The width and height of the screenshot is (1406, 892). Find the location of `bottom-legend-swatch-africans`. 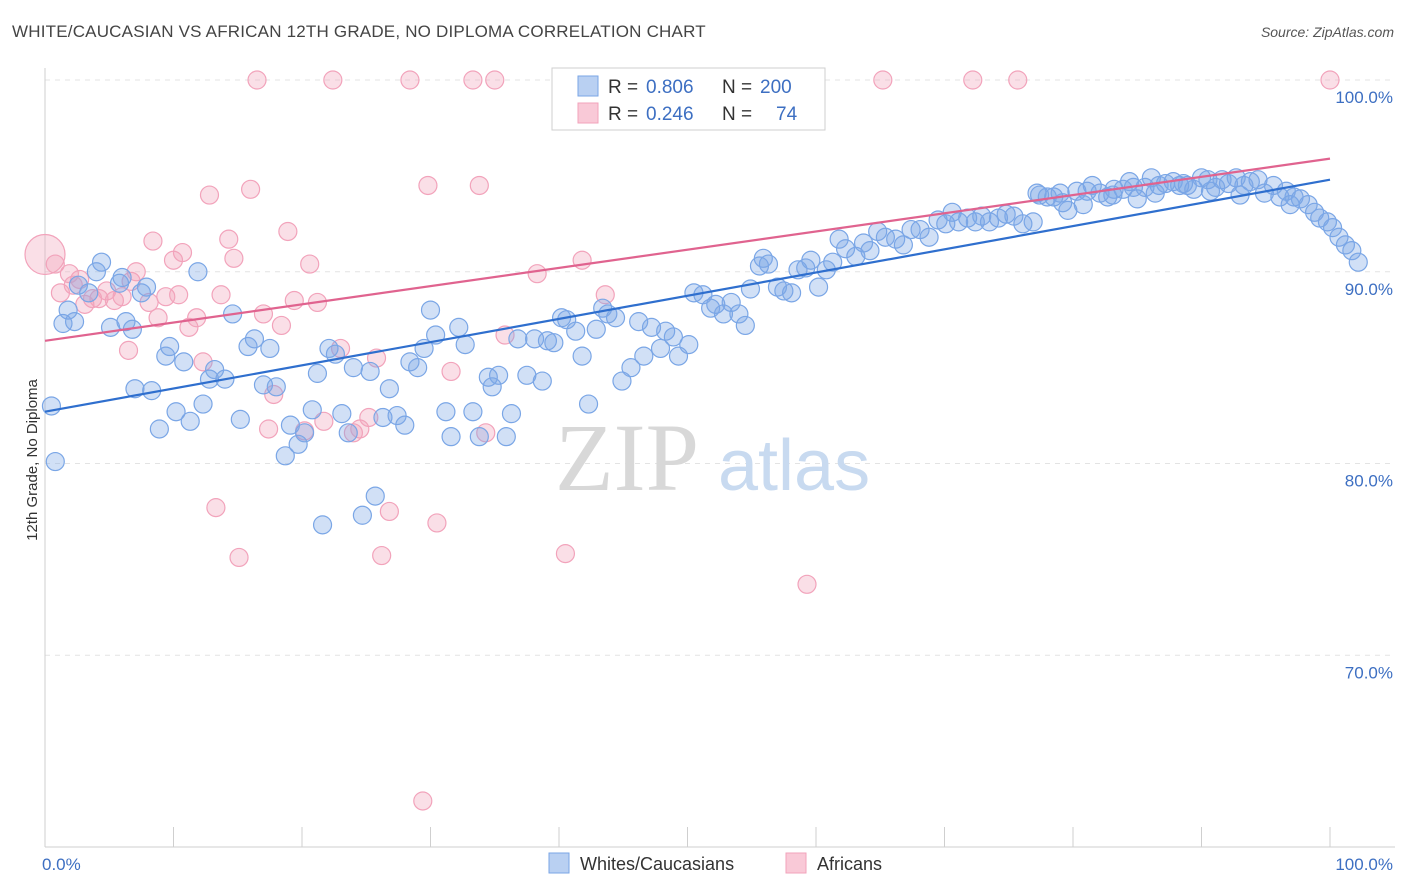

bottom-legend-swatch-africans is located at coordinates (796, 863).